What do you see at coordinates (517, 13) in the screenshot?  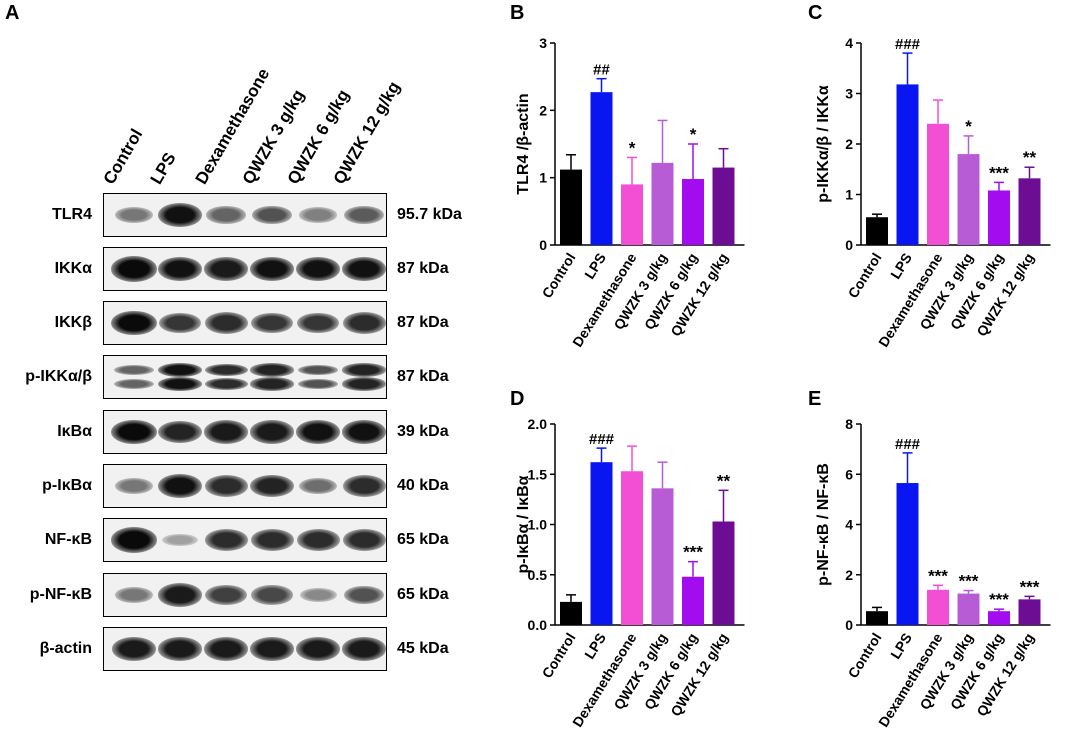 I see `panel-letter-b: B` at bounding box center [517, 13].